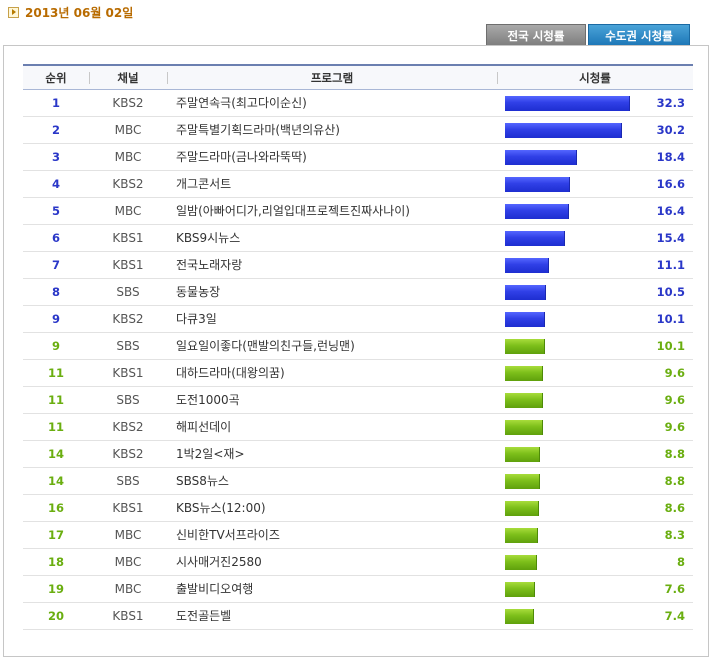  Describe the element at coordinates (358, 184) in the screenshot. I see `table-row: 4 KBS2 개그콘서트 16.6` at that location.